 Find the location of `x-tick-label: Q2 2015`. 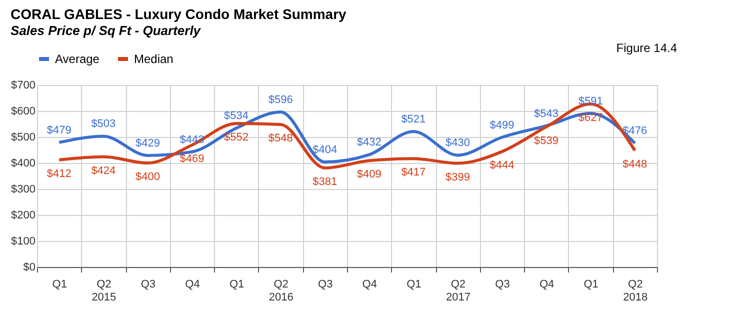

x-tick-label: Q2 2015 is located at coordinates (104, 291).